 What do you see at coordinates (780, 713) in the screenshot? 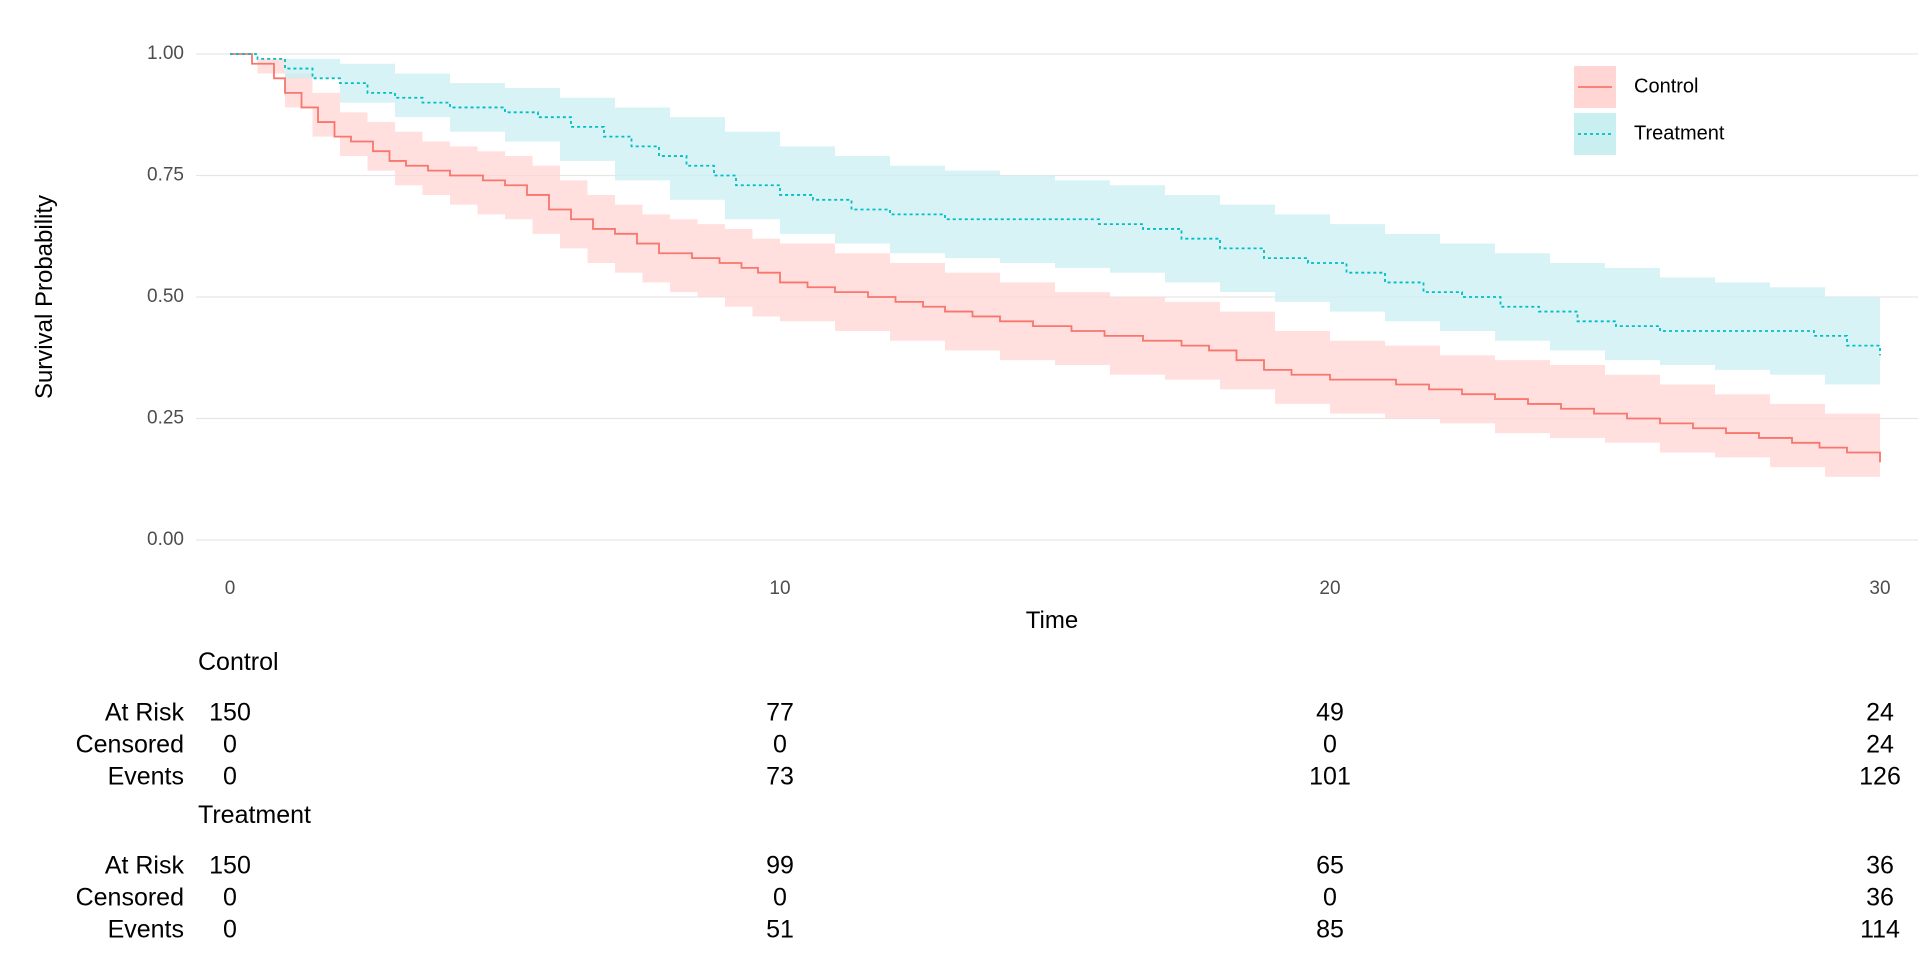
I see `risk-cell: 77` at bounding box center [780, 713].